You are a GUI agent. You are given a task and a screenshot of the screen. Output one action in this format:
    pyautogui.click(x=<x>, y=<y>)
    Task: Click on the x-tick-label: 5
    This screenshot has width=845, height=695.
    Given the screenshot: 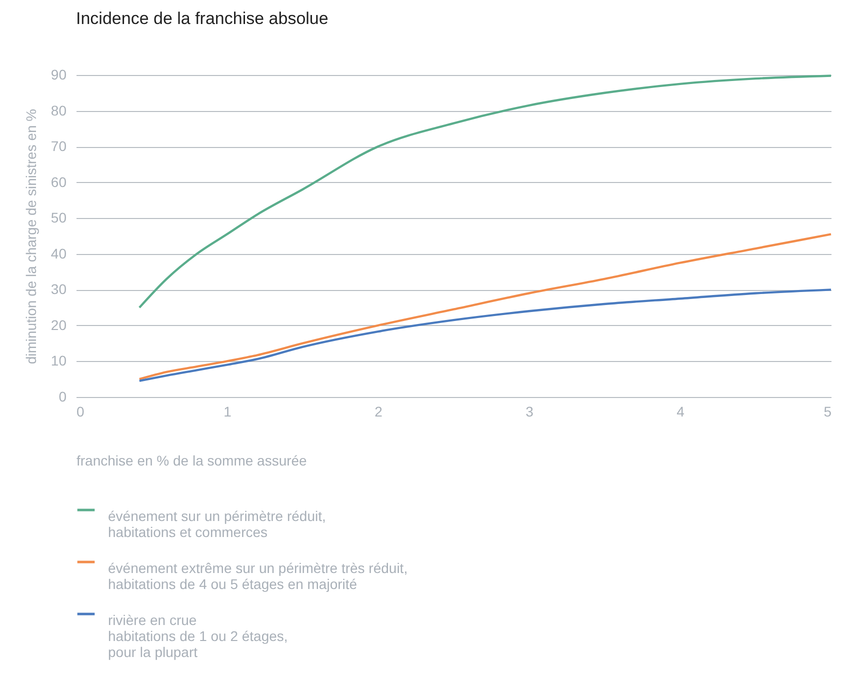 What is the action you would take?
    pyautogui.click(x=828, y=412)
    